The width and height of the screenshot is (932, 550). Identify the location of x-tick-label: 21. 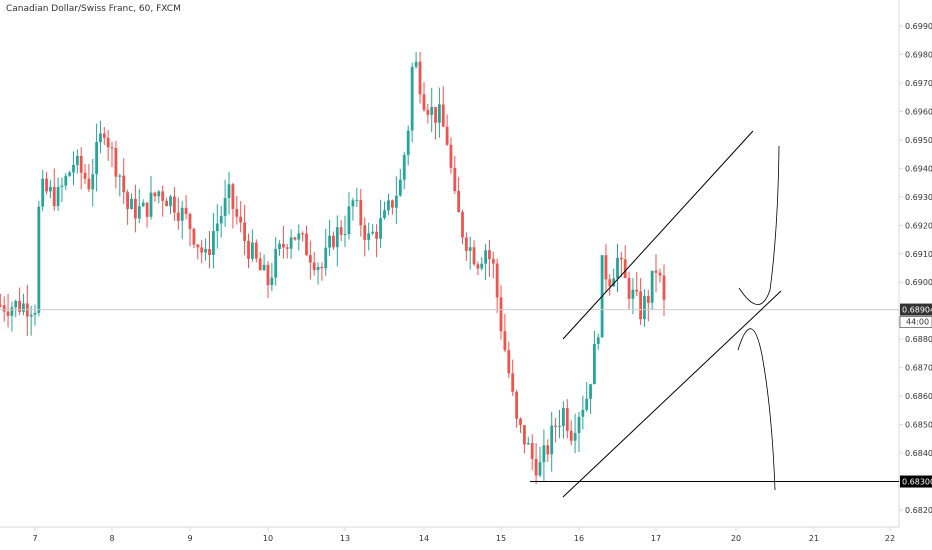
(814, 538).